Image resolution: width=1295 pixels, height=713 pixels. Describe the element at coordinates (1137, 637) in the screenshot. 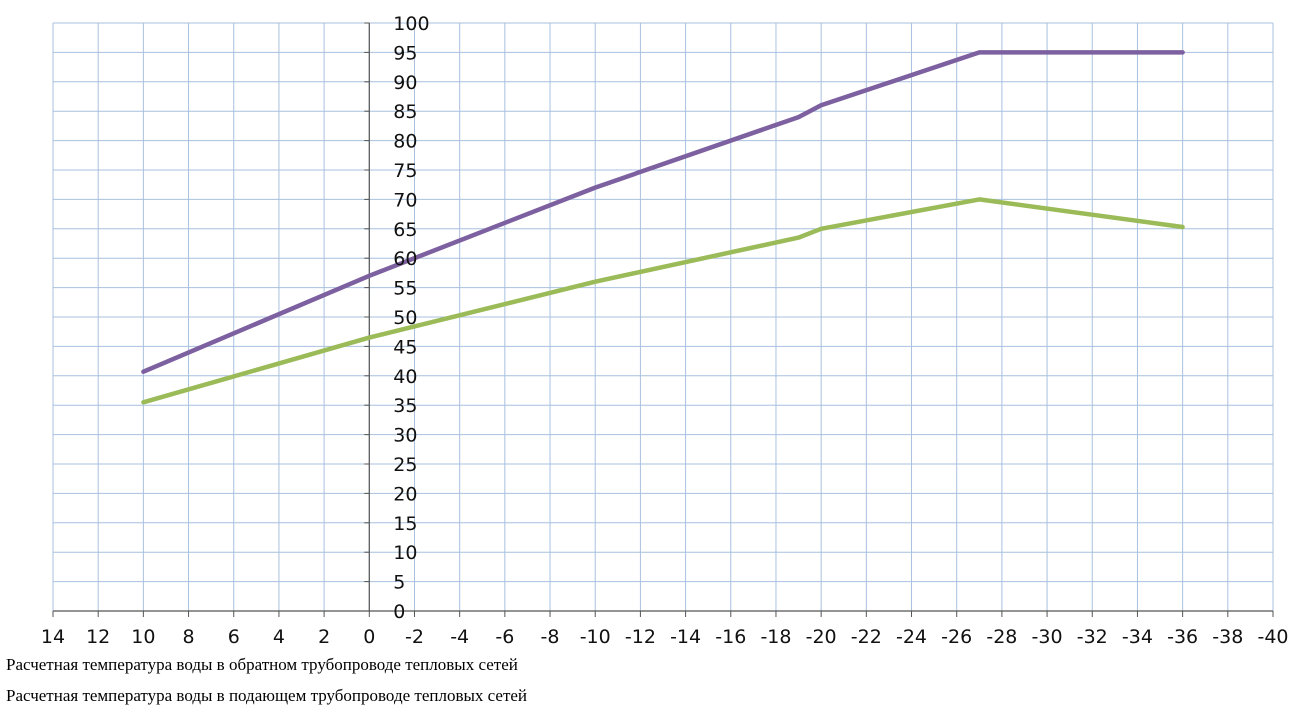

I see `x-tick-label: -34` at that location.